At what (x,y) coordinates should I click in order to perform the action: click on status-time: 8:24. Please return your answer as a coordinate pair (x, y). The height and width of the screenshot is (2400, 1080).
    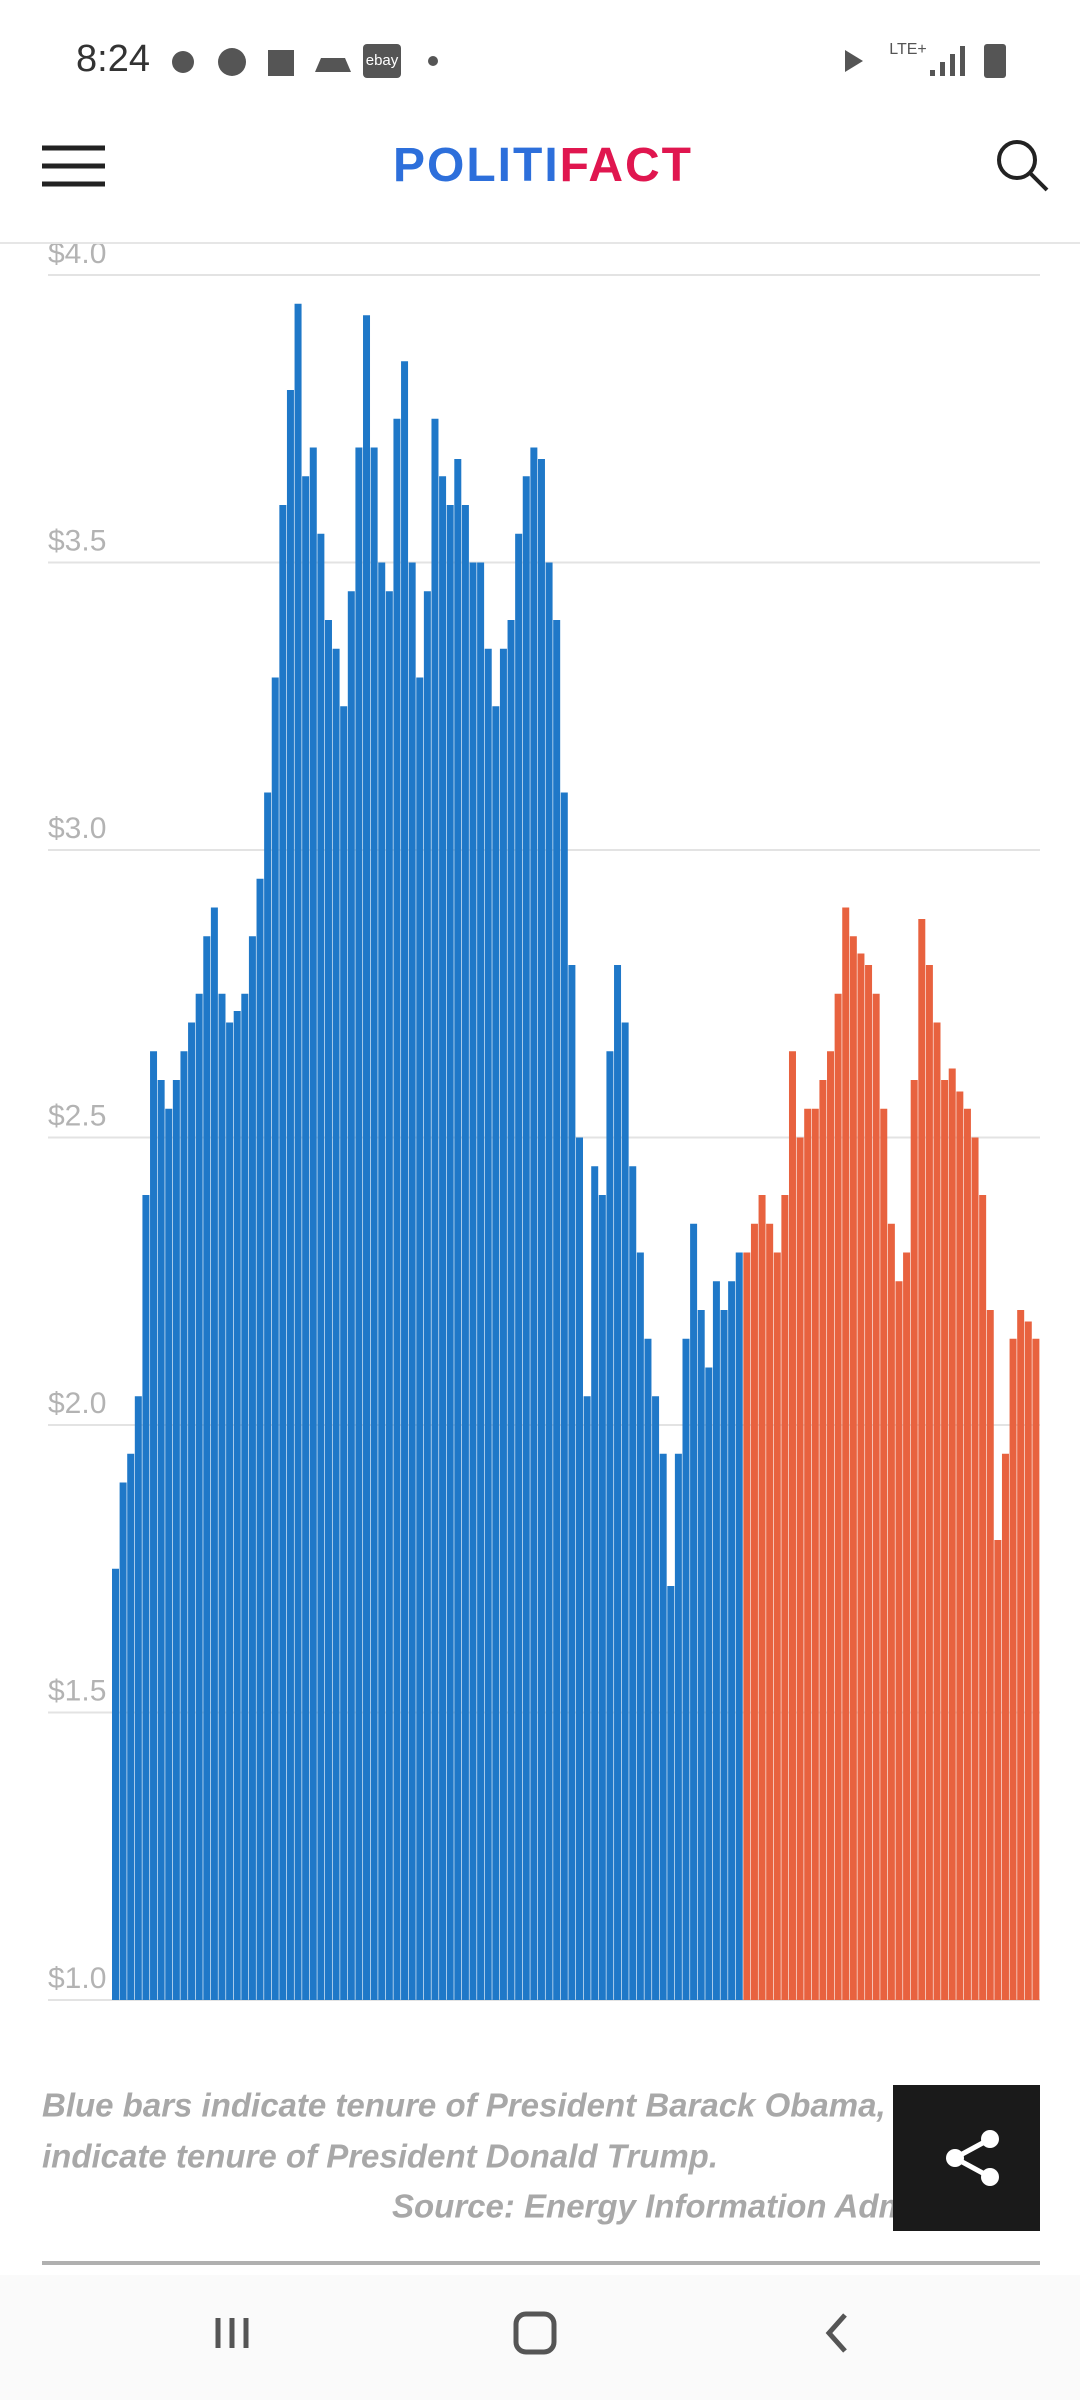
    Looking at the image, I should click on (113, 59).